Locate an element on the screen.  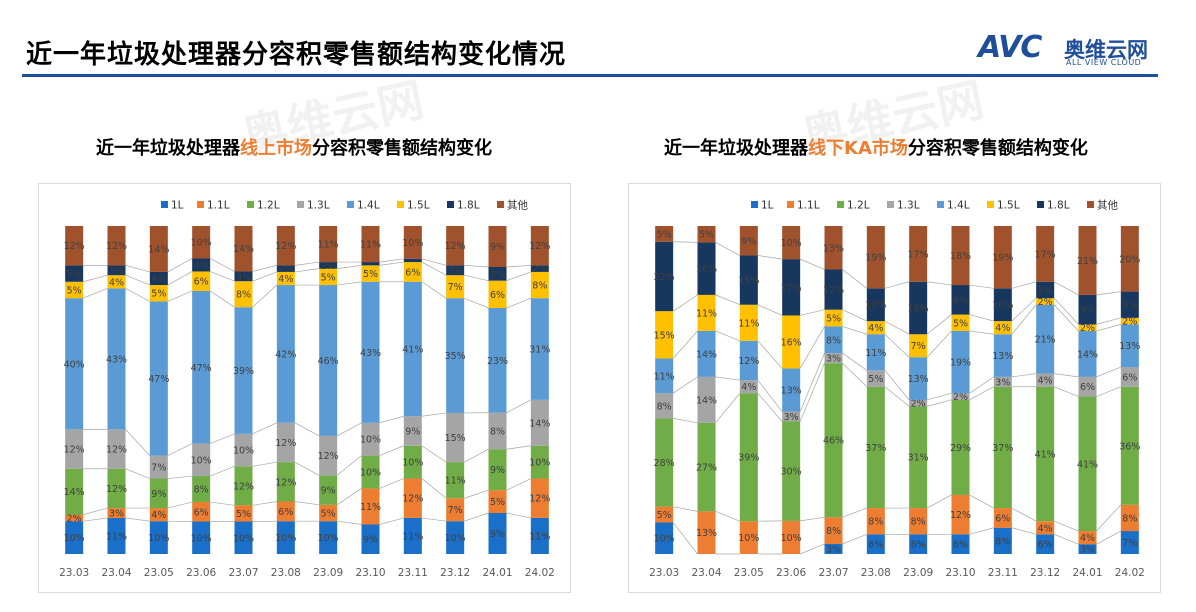
data-label: 12% is located at coordinates (328, 456).